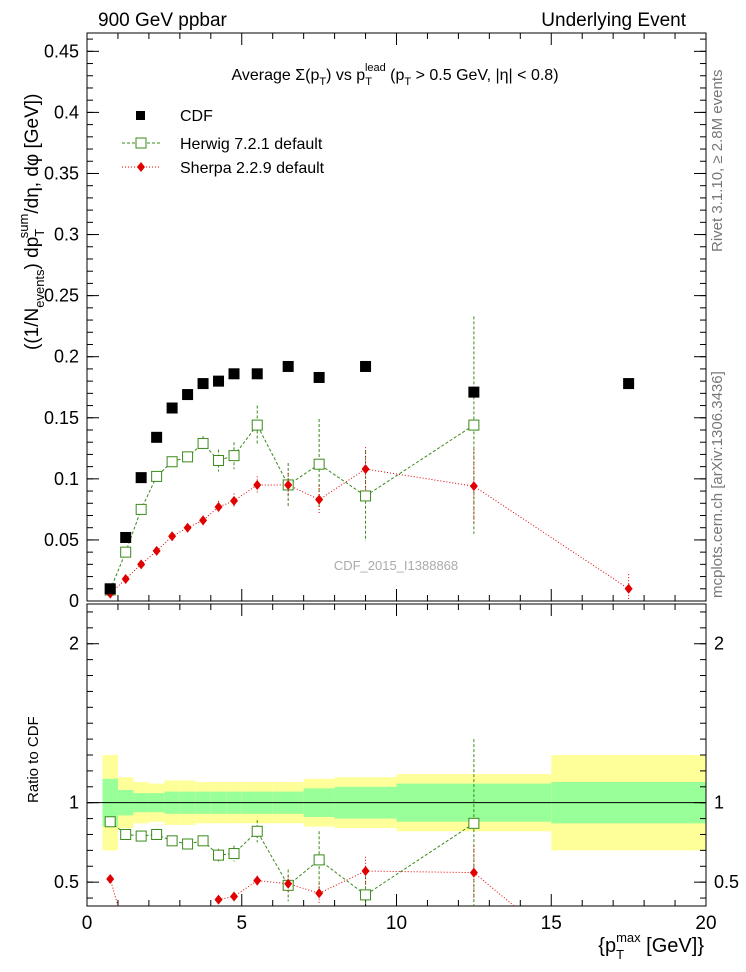  What do you see at coordinates (66, 357) in the screenshot?
I see `y-tick-label: 0.2` at bounding box center [66, 357].